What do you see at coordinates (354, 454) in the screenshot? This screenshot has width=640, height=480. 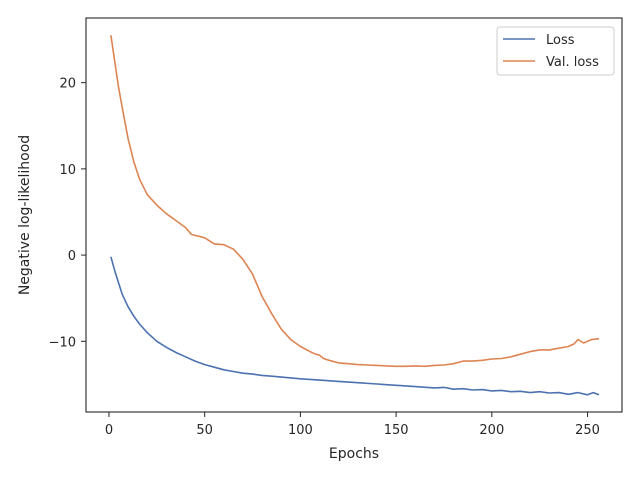 I see `x-axis-label: Epochs` at bounding box center [354, 454].